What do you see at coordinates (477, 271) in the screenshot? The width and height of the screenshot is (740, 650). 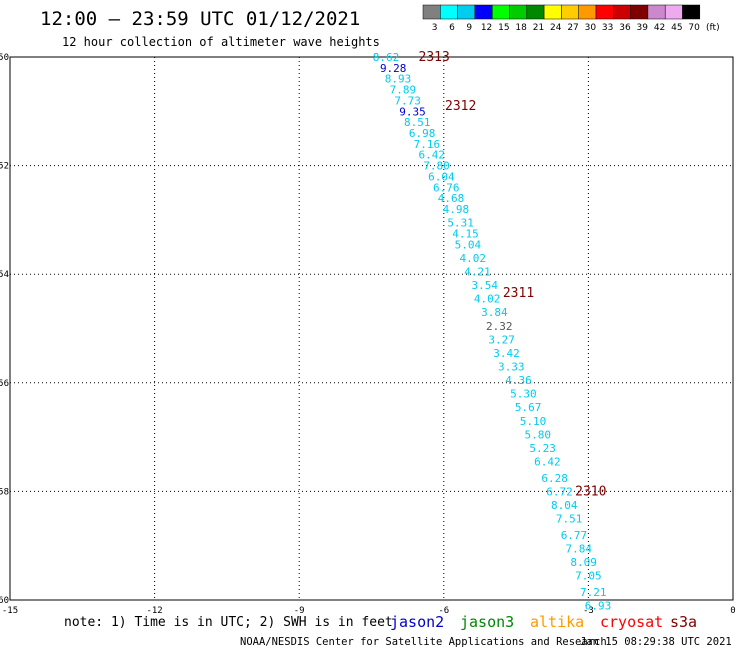 I see `swh-point-label: 4.21` at bounding box center [477, 271].